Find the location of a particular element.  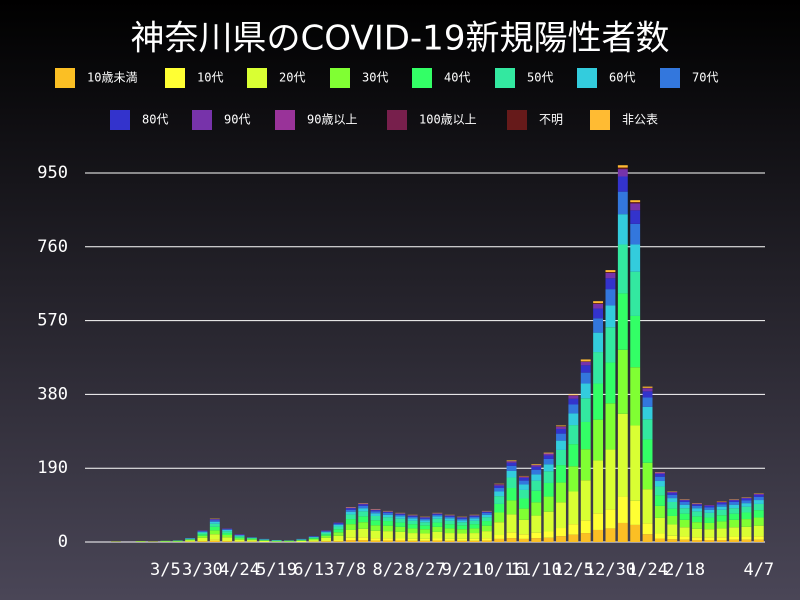

x-tick-label: 8/27 is located at coordinates (425, 570).